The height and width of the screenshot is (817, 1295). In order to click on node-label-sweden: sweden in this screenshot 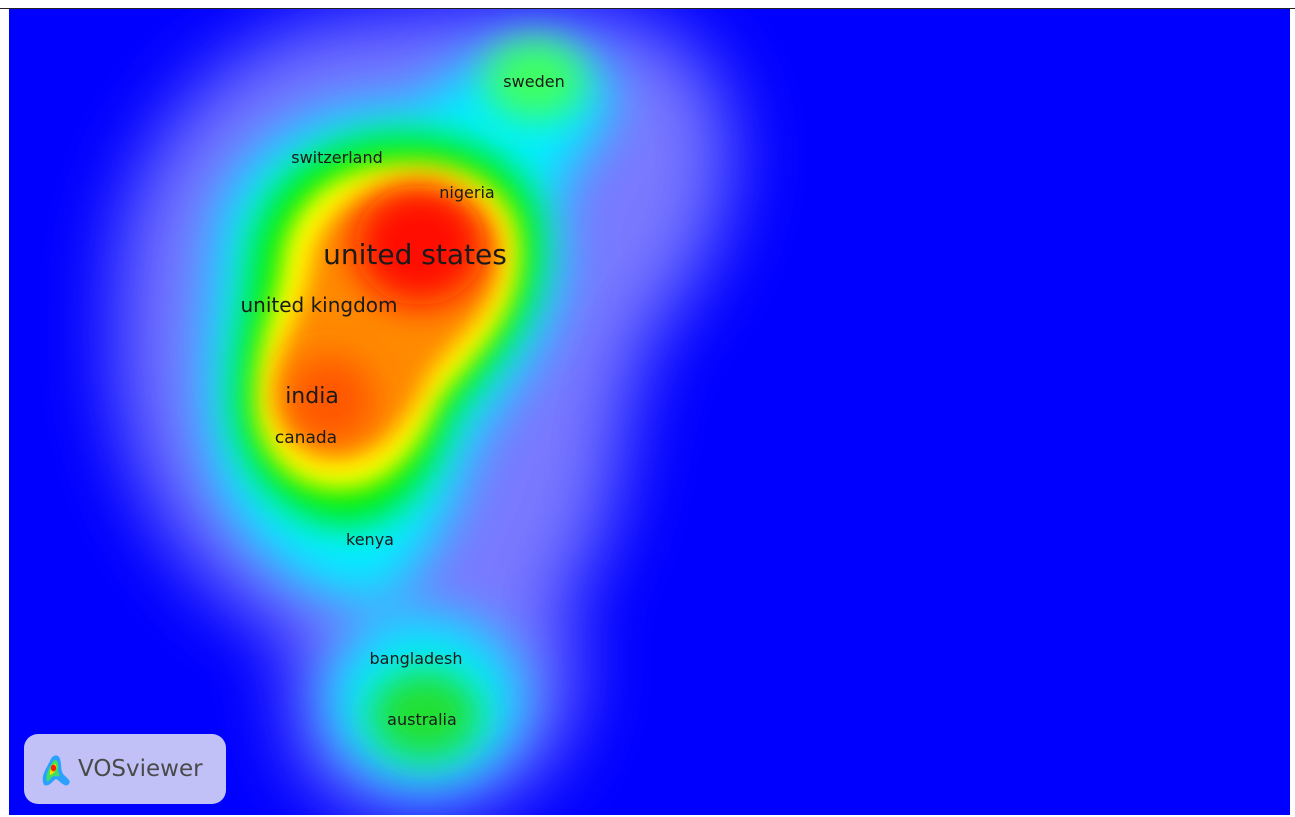, I will do `click(533, 81)`.